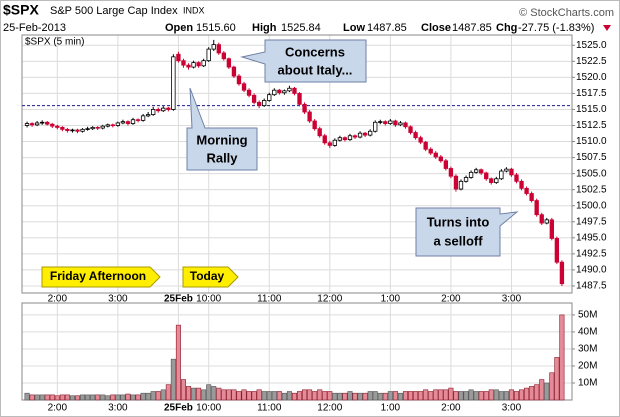 This screenshot has height=417, width=620. Describe the element at coordinates (391, 408) in the screenshot. I see `x-tick-label: 1:00` at that location.